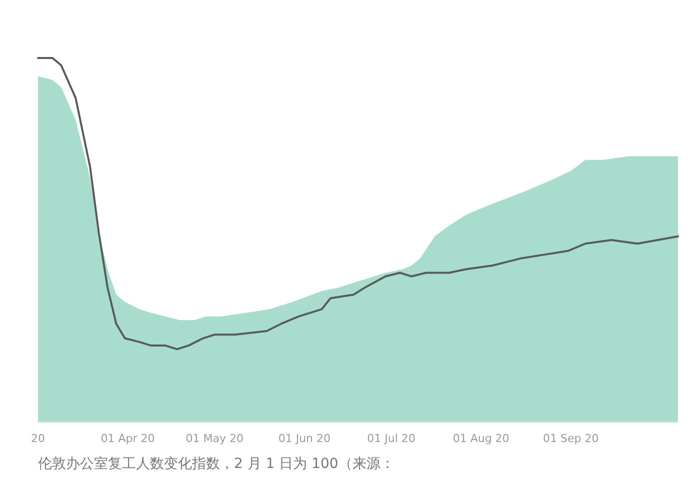  What do you see at coordinates (38, 438) in the screenshot?
I see `x-tick-label: 20` at bounding box center [38, 438].